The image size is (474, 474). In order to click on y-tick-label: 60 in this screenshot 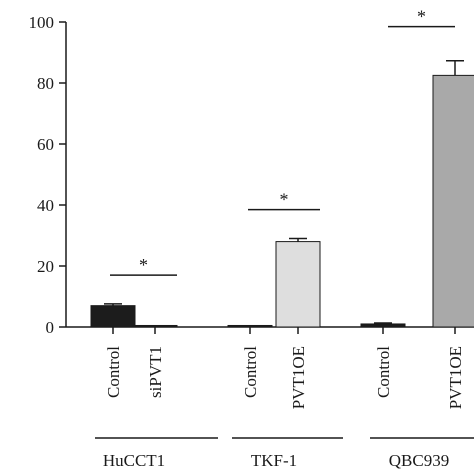, I will do `click(45, 144)`.